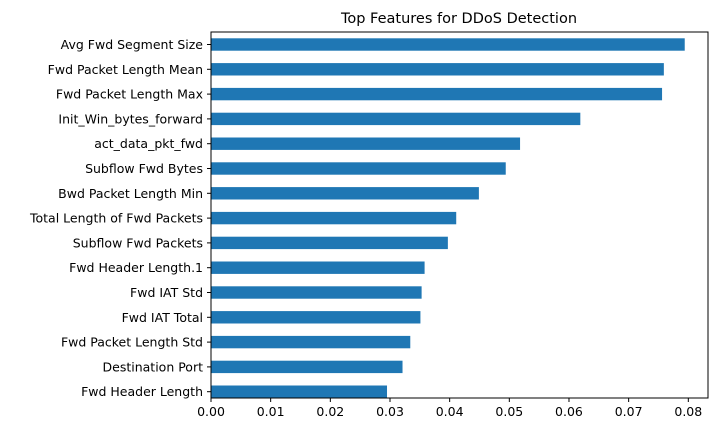 This screenshot has height=439, width=718. I want to click on y-tick-label: Destination Port, so click(153, 366).